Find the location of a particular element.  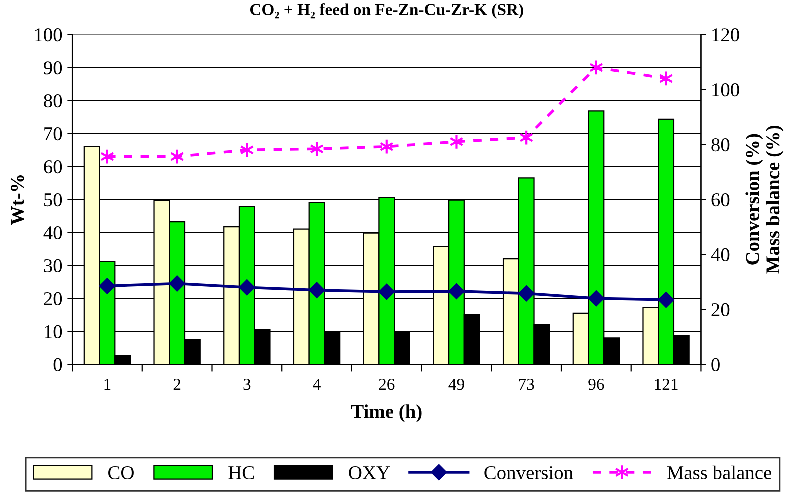

chart-title: CO₂ + H₂ feed on Fe-Zn-Cu-Zr-K (SR) is located at coordinates (387, 11).